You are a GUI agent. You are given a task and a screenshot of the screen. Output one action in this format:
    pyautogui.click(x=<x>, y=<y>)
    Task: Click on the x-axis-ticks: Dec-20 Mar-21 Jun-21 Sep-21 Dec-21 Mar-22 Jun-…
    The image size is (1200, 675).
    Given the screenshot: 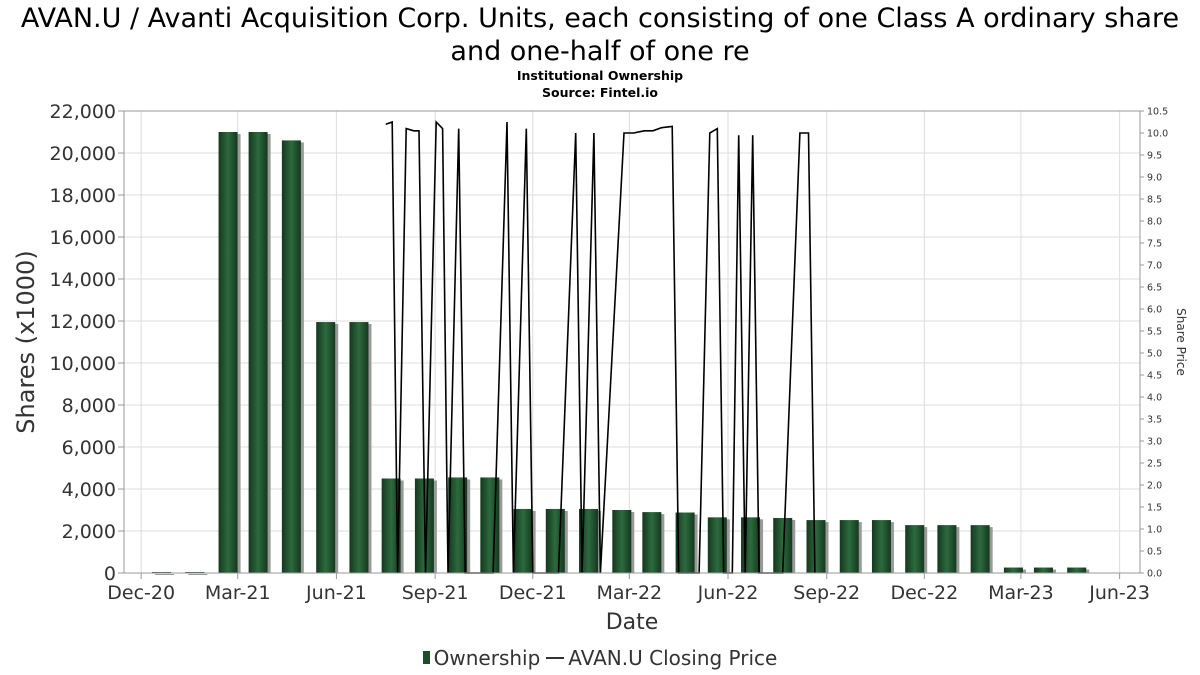 What is the action you would take?
    pyautogui.click(x=628, y=588)
    